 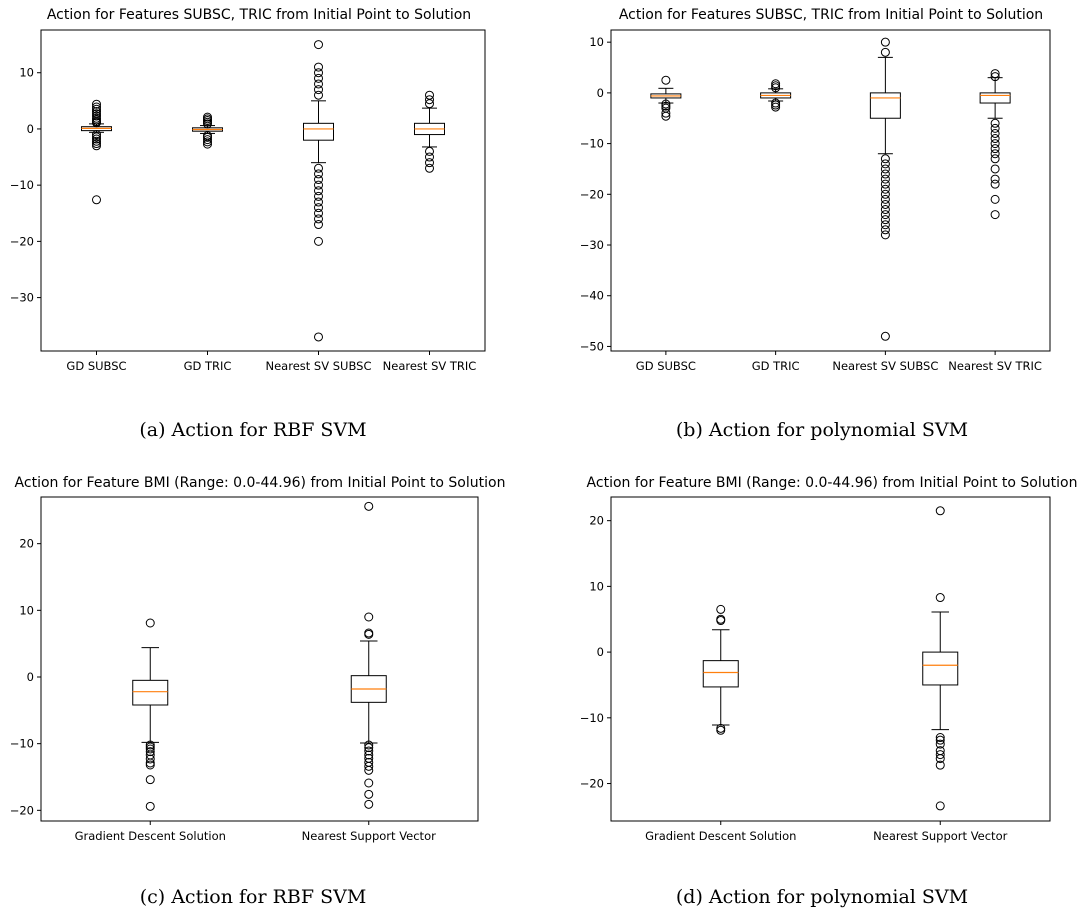 What do you see at coordinates (592, 718) in the screenshot?
I see `subplot-d-y-tick-label: −10` at bounding box center [592, 718].